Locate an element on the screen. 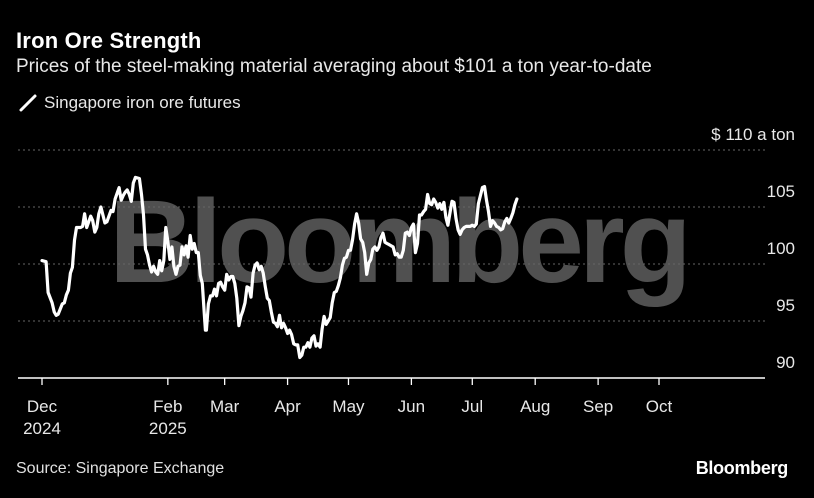 This screenshot has height=498, width=814. y-tick-label-110: $ 110 a ton is located at coordinates (753, 134).